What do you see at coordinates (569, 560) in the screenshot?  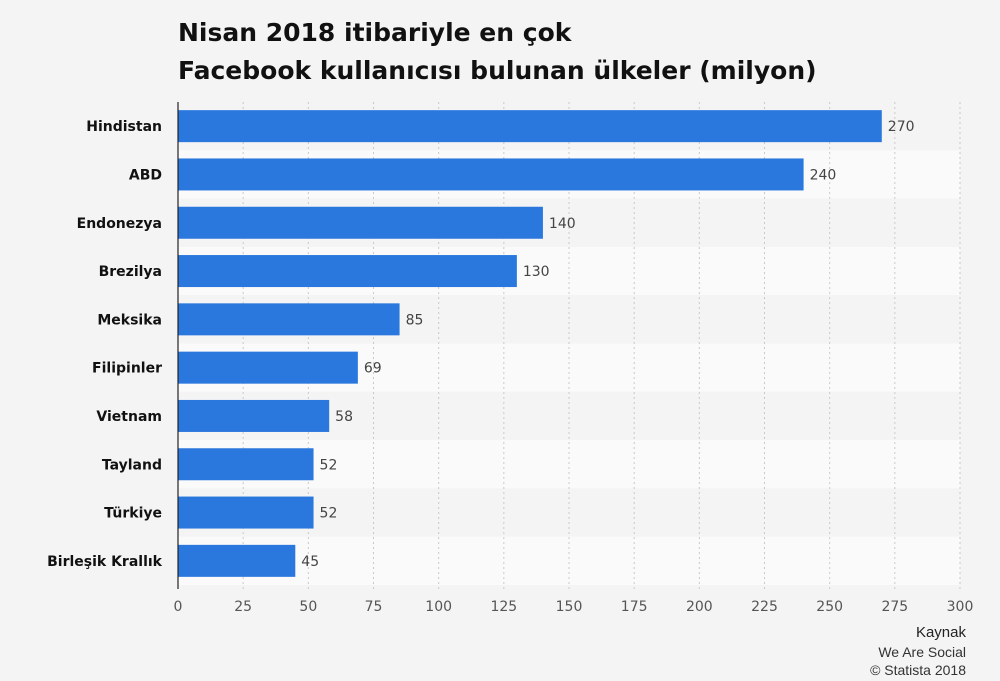 I see `row-band` at bounding box center [569, 560].